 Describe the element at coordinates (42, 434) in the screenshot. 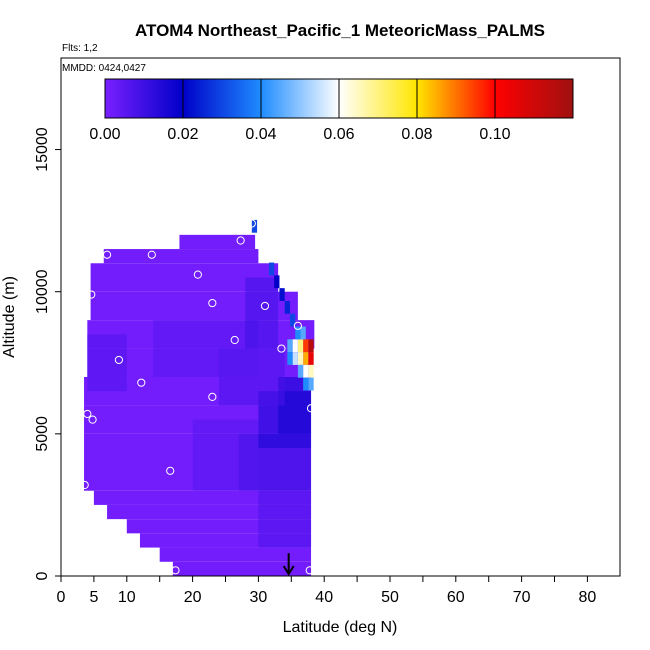

I see `y-tick-label: 5000` at that location.